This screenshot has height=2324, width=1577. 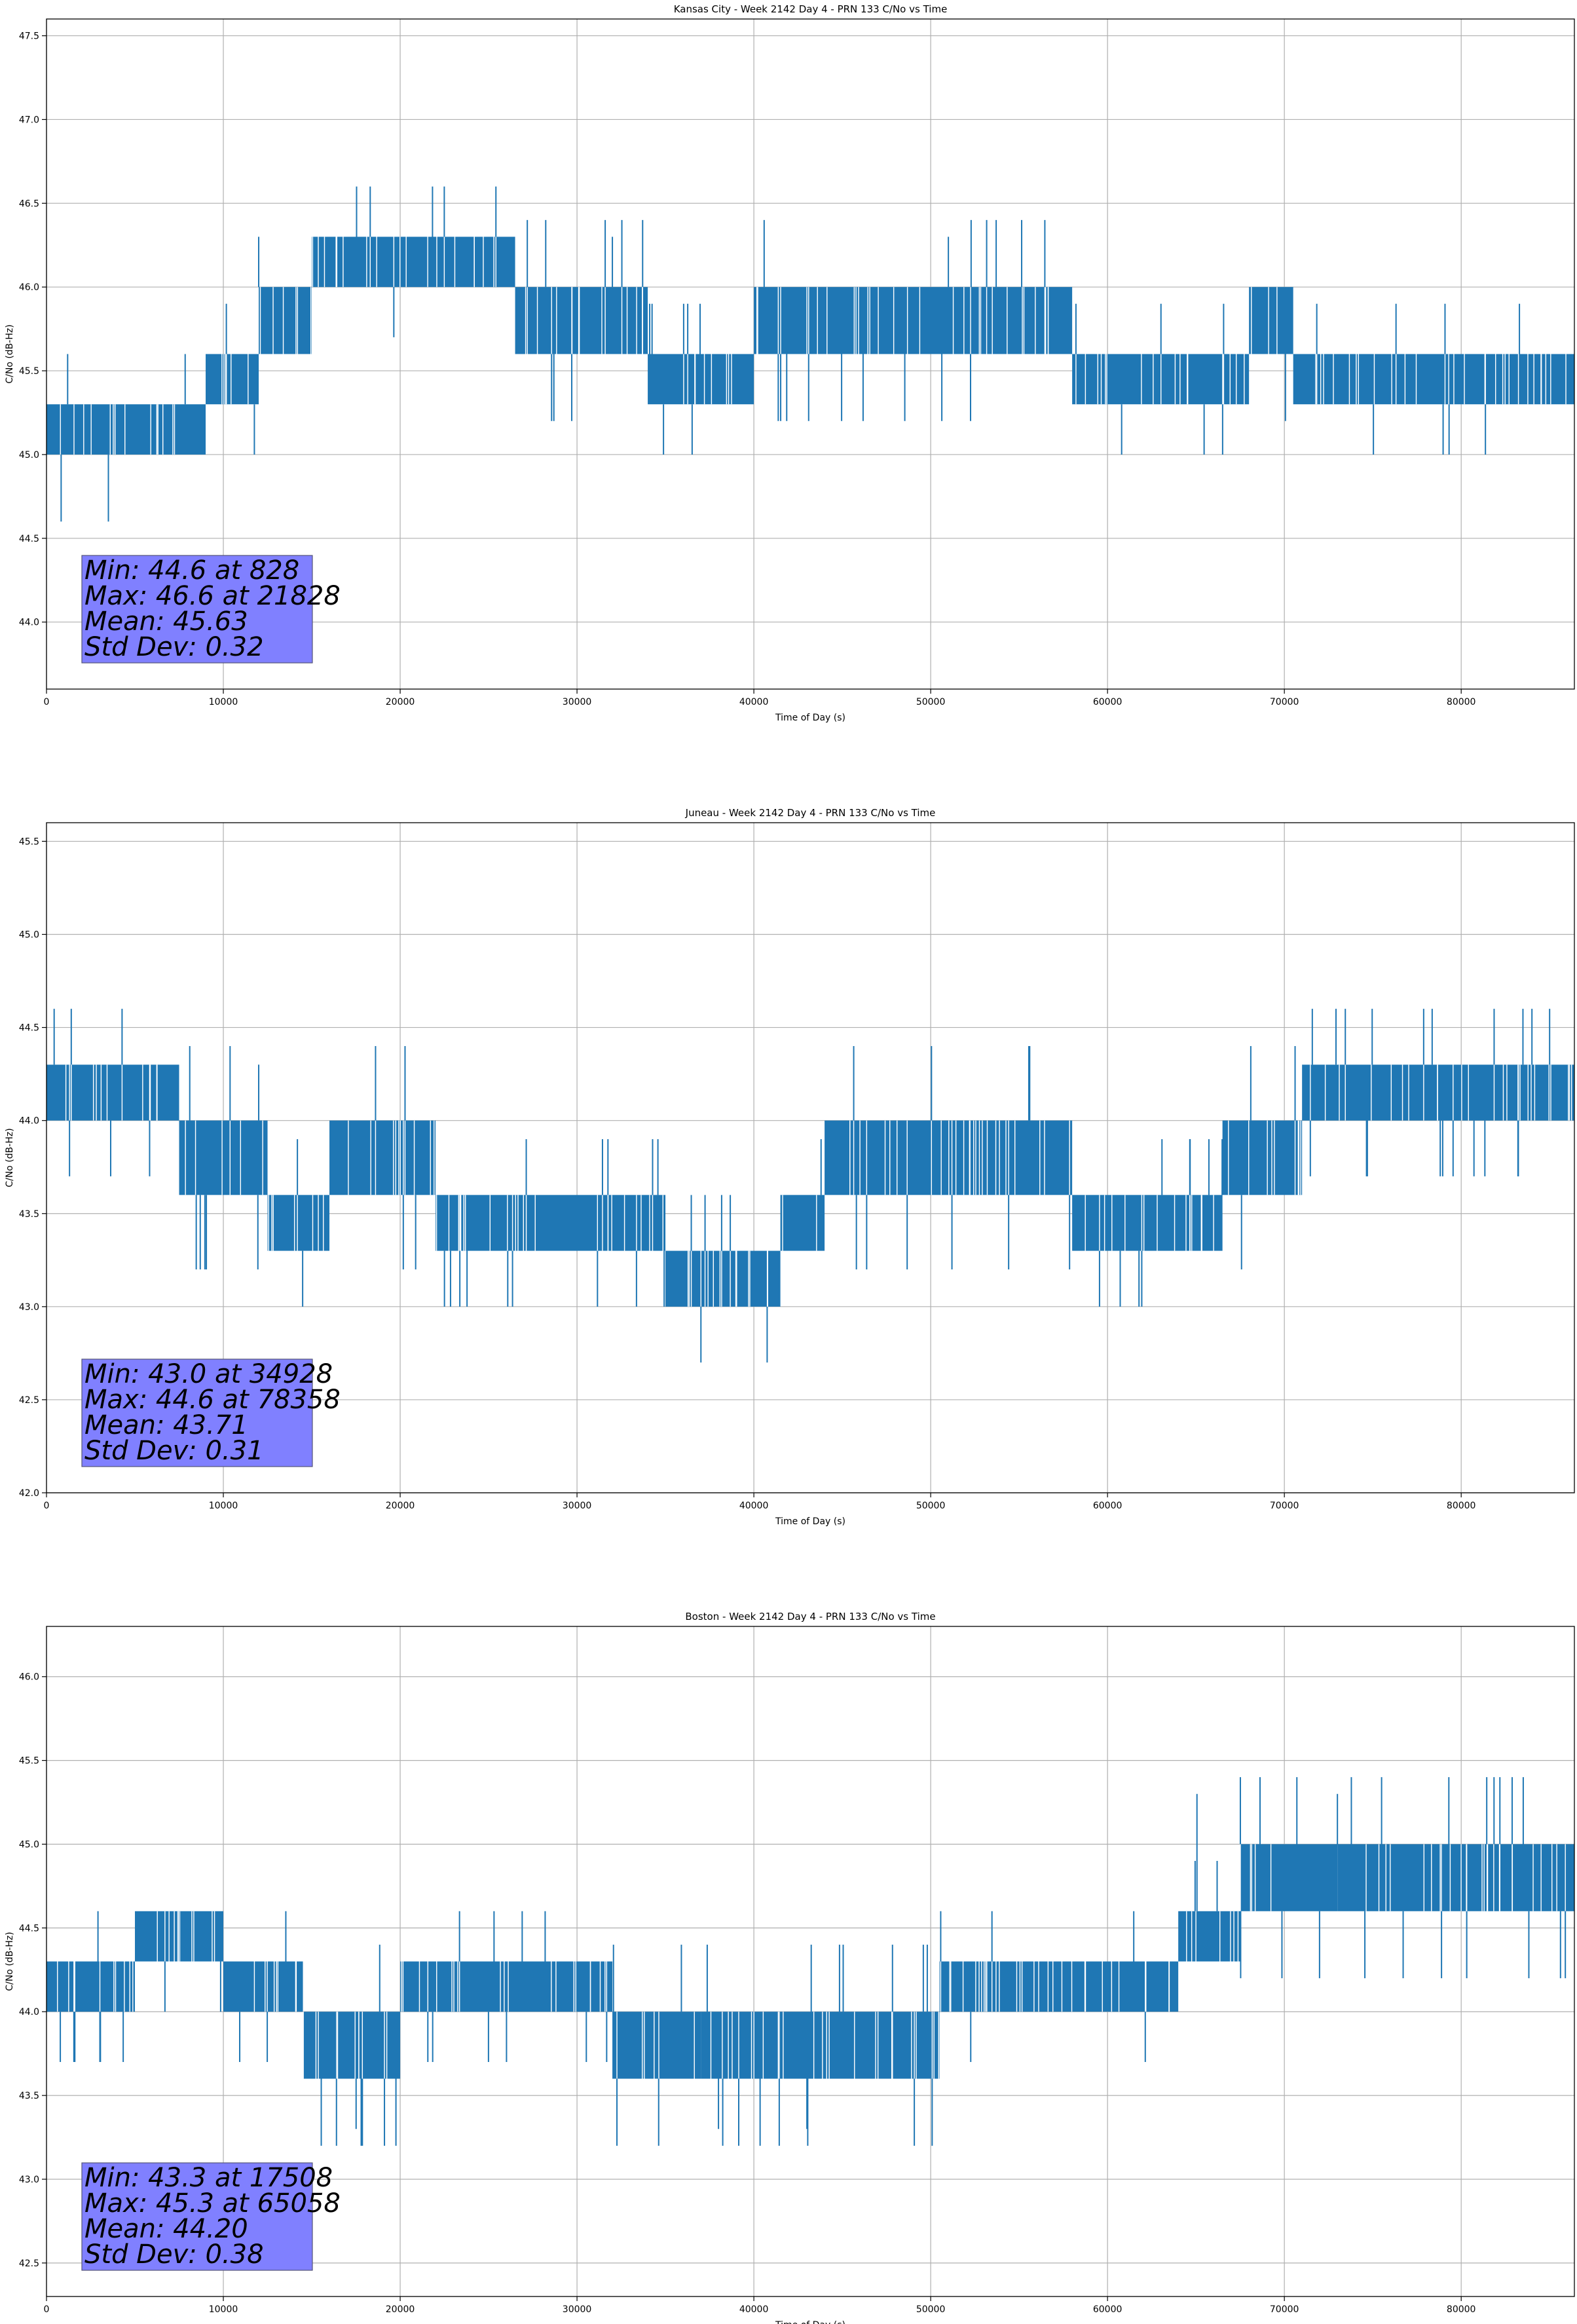 I want to click on y-tick-label: 47.5, so click(x=29, y=36).